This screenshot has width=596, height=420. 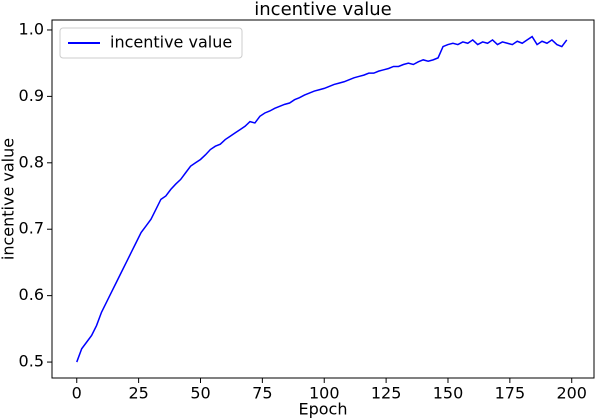 I want to click on y-tick-label: 0.9, so click(x=31, y=95).